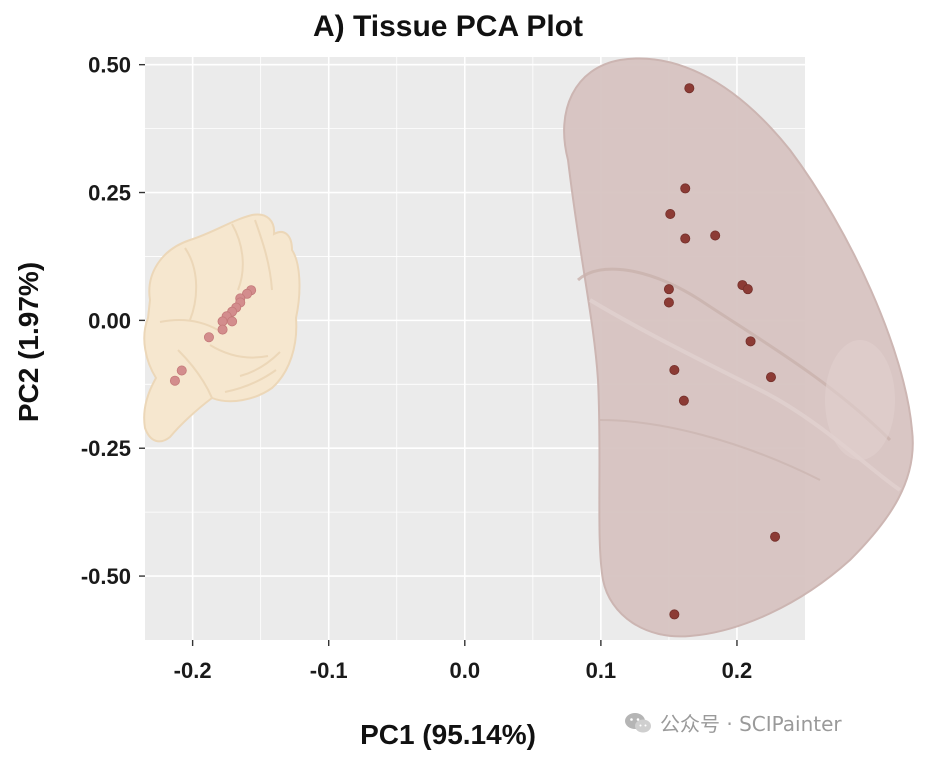 The width and height of the screenshot is (939, 762). What do you see at coordinates (638, 723) in the screenshot?
I see `wechat-icon` at bounding box center [638, 723].